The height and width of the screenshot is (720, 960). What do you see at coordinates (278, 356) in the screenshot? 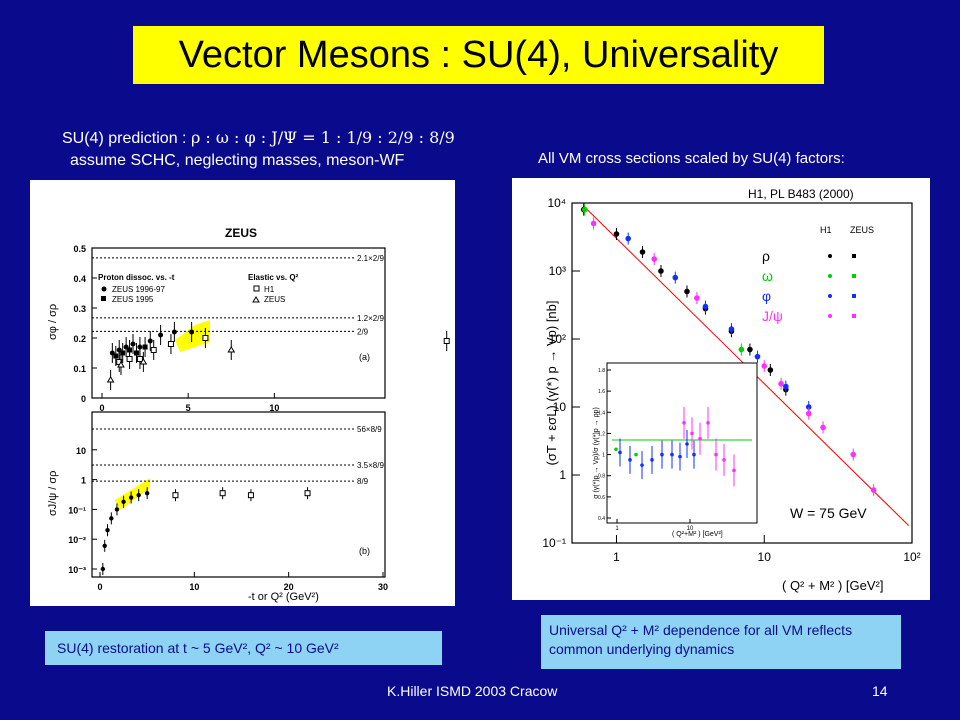
I see `panel-a-points` at bounding box center [278, 356].